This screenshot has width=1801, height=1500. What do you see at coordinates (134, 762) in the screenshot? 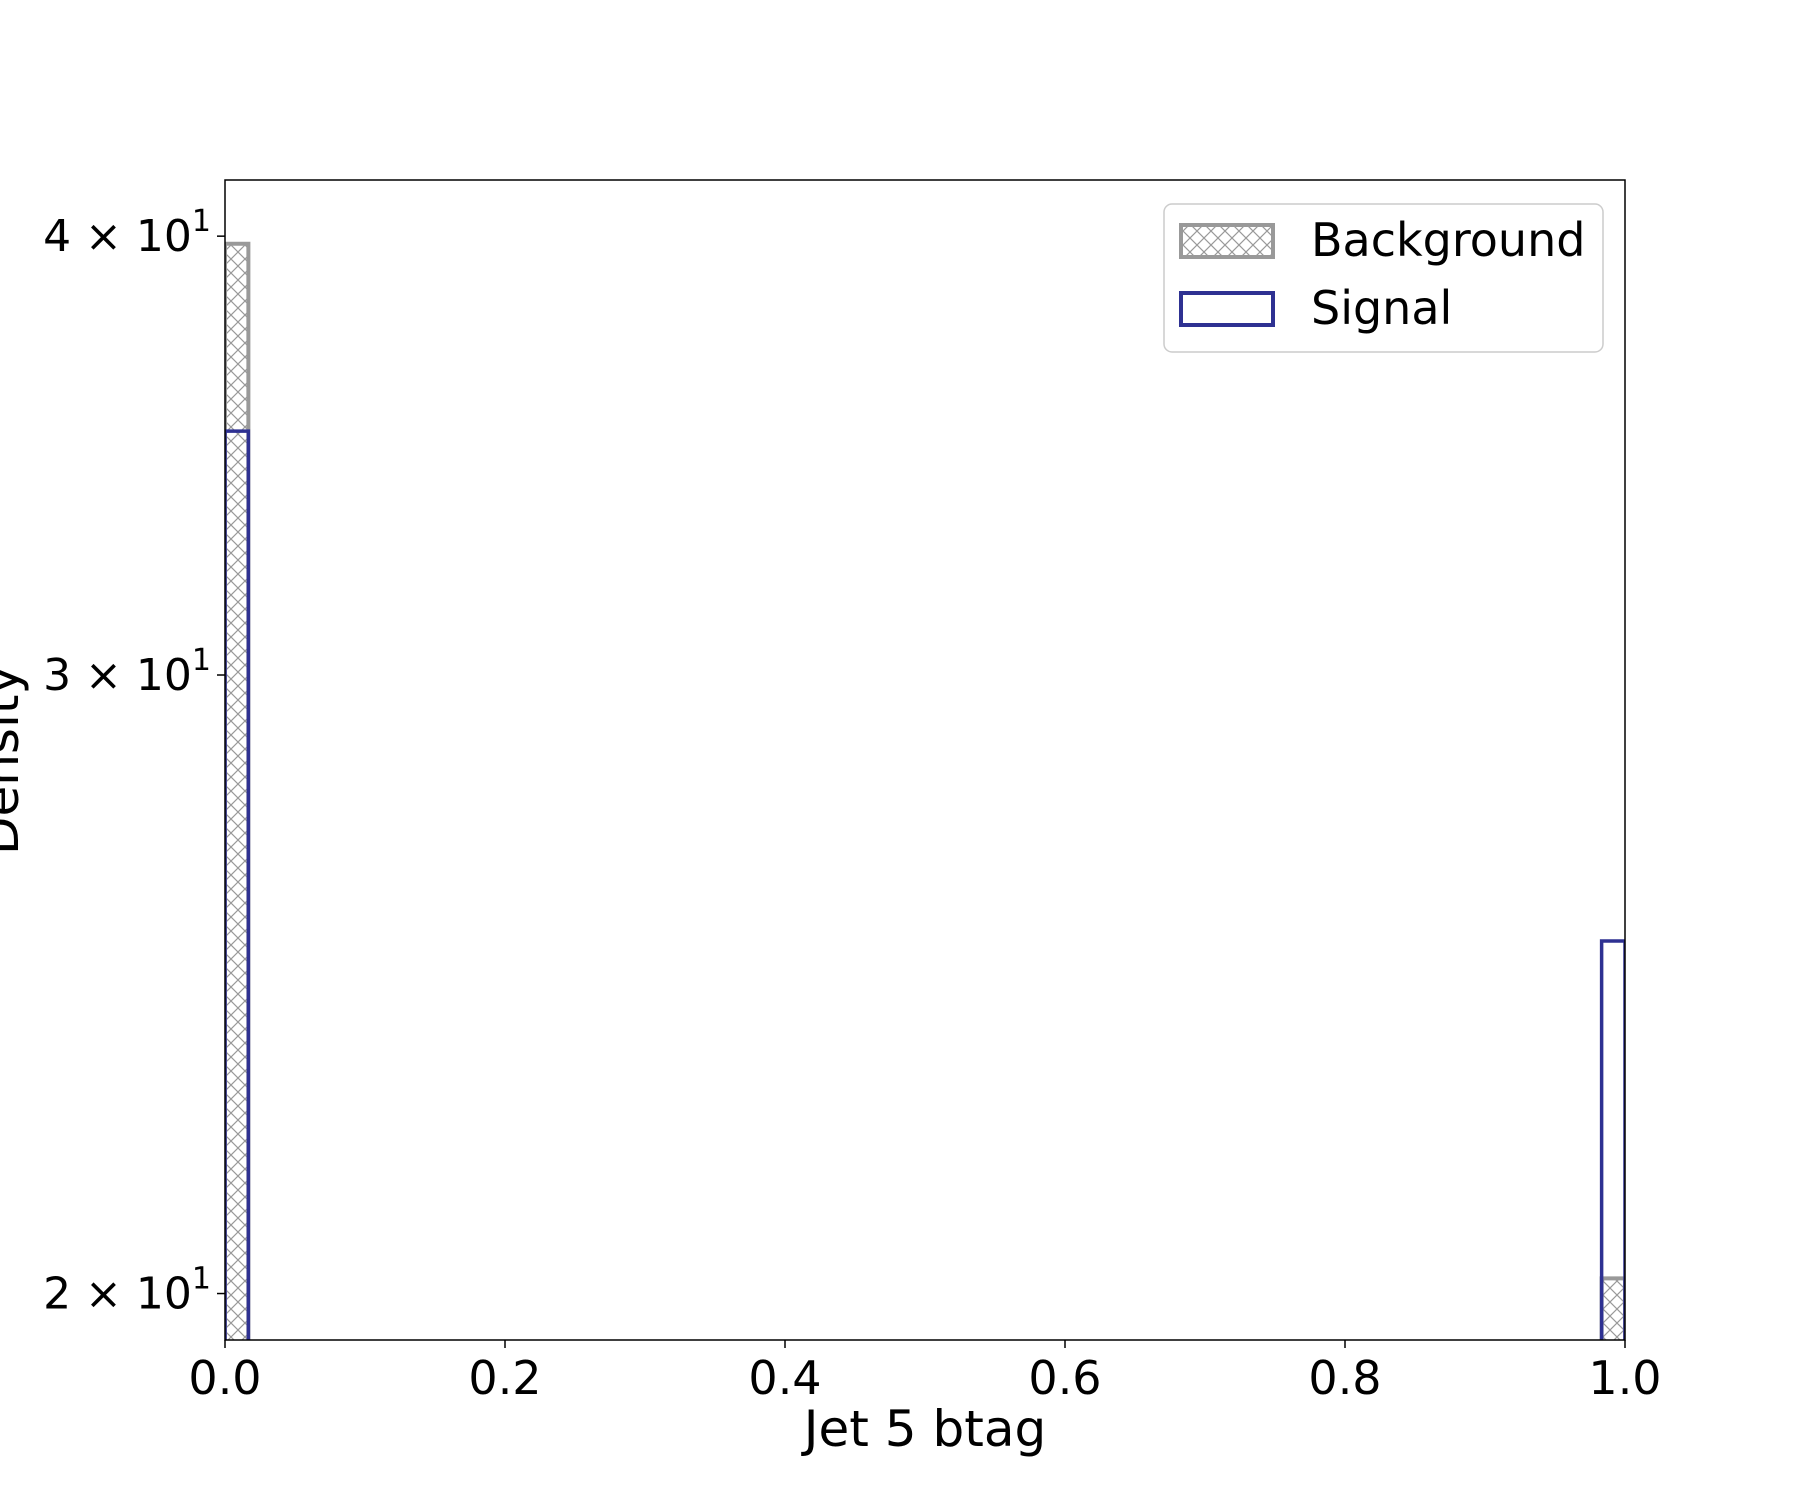
I see `y-axis: 2 × 101 3 × 101 4 × 101` at bounding box center [134, 762].